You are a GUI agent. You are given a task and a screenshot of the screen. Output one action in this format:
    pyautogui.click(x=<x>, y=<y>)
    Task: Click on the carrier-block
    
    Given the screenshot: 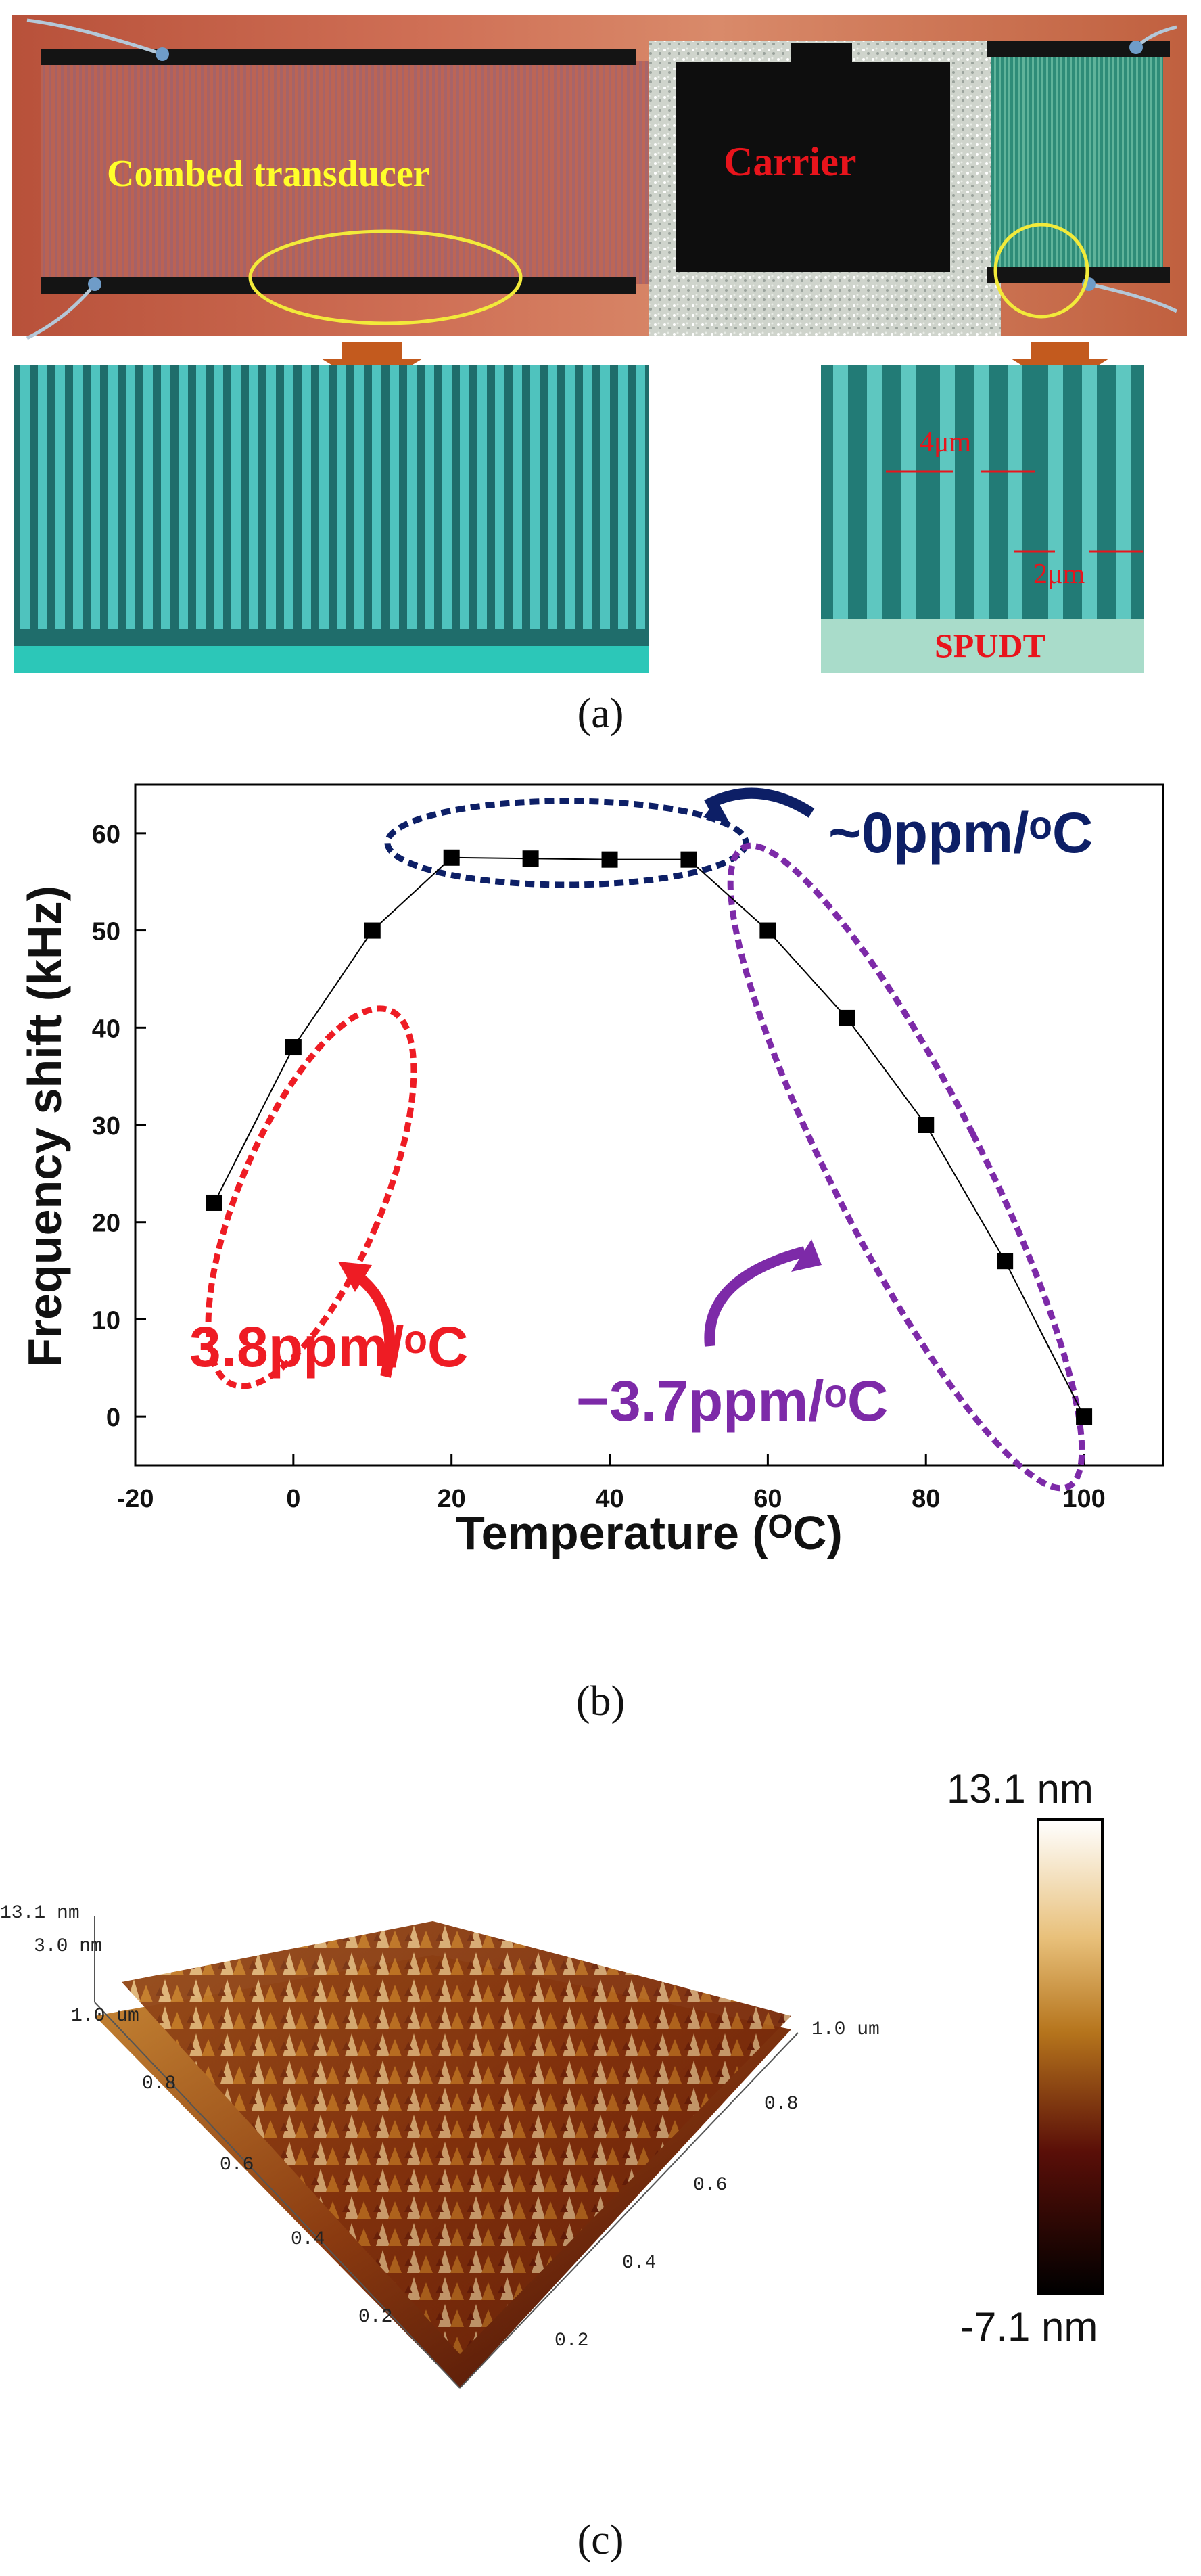 What is the action you would take?
    pyautogui.click(x=813, y=167)
    